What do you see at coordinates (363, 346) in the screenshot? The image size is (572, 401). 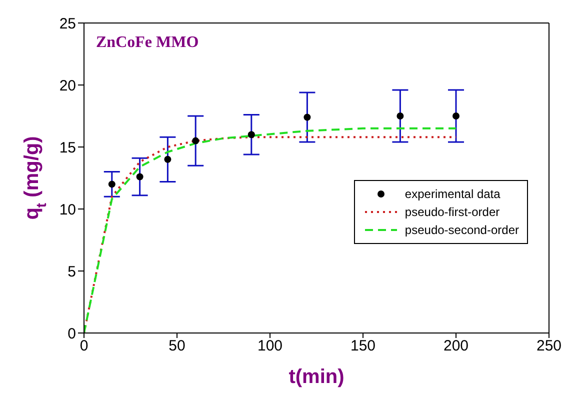 I see `x-tick-label: 150` at bounding box center [363, 346].